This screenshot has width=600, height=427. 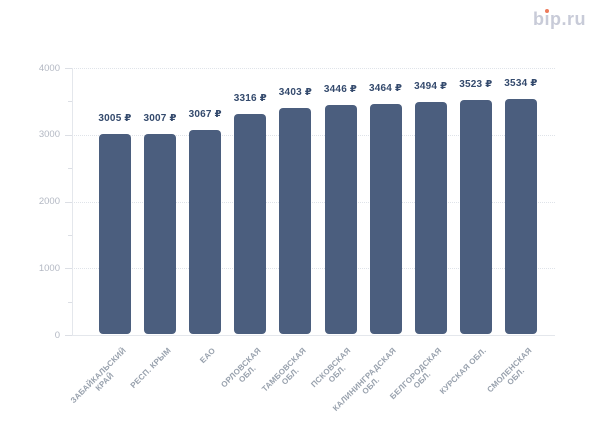 What do you see at coordinates (538, 19) in the screenshot?
I see `logo-text-b: b` at bounding box center [538, 19].